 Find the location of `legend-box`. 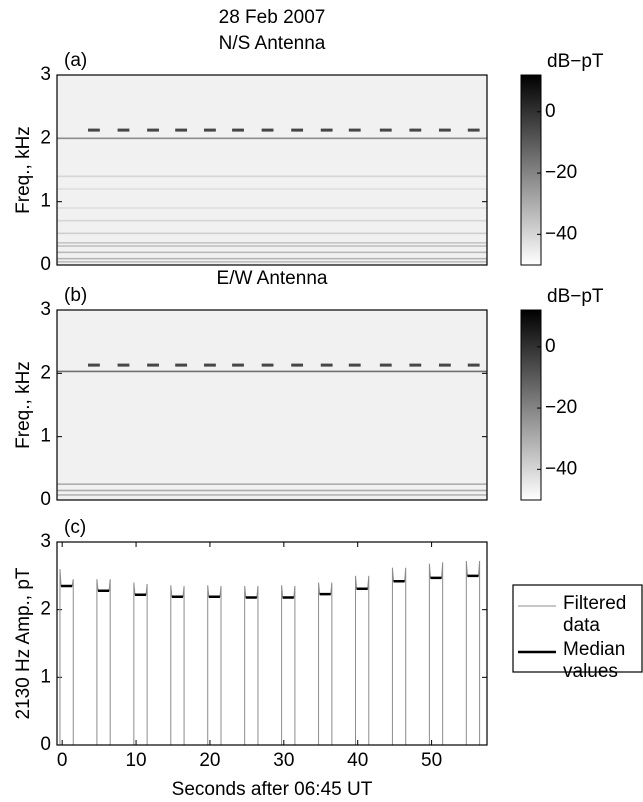

legend-box is located at coordinates (577, 628).